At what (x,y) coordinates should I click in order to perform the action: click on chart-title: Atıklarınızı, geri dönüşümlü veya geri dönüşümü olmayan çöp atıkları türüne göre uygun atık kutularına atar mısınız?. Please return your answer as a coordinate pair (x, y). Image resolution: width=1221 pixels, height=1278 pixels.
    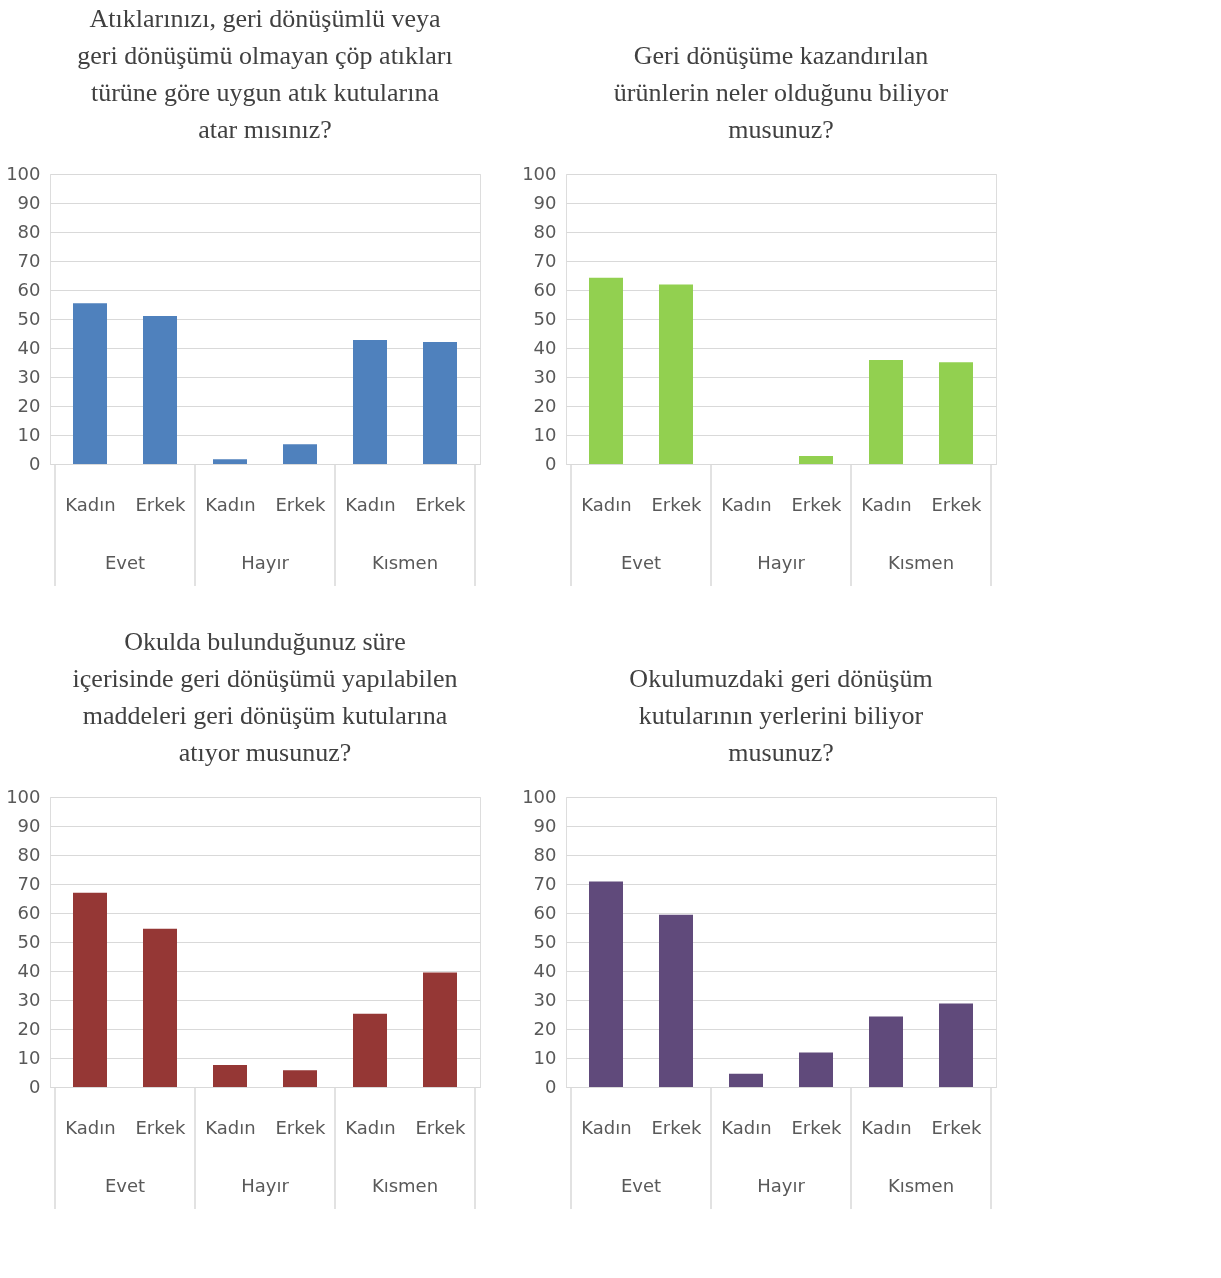
    Looking at the image, I should click on (265, 74).